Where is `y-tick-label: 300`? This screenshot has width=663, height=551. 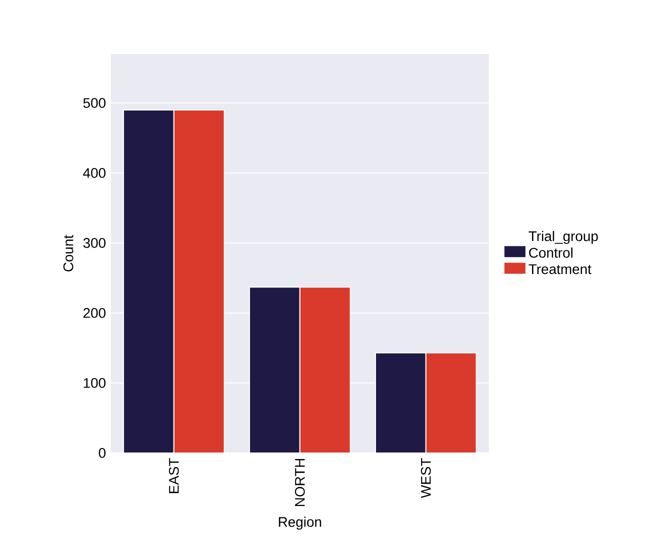 y-tick-label: 300 is located at coordinates (94, 243).